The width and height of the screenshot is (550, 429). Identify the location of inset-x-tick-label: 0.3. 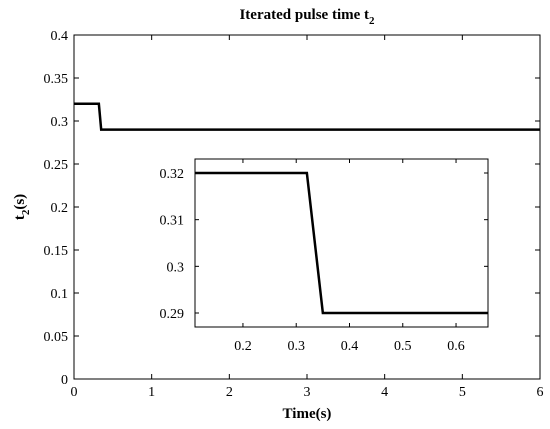
(296, 346).